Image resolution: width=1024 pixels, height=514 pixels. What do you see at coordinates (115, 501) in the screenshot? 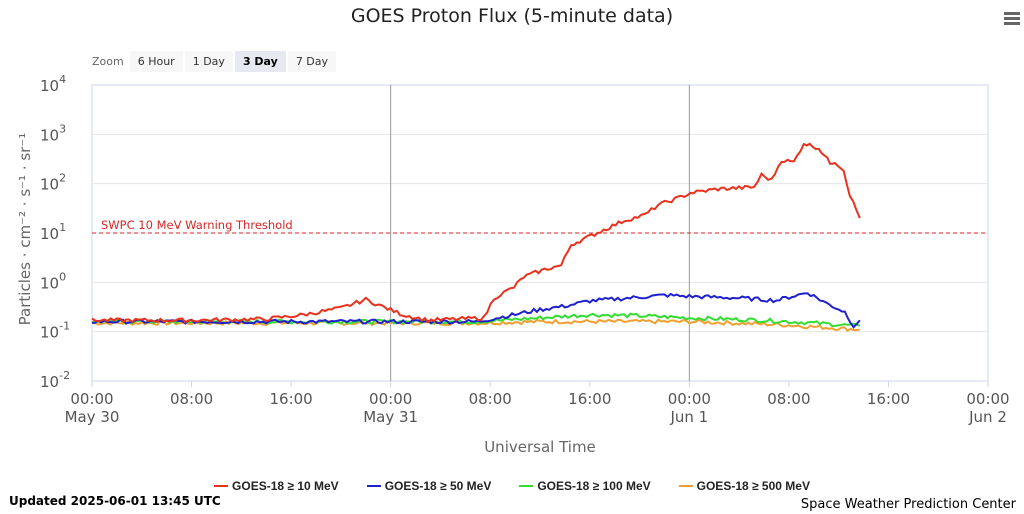
I see `updated-timestamp: Updated 2025-06-01 13:45 UTC` at bounding box center [115, 501].